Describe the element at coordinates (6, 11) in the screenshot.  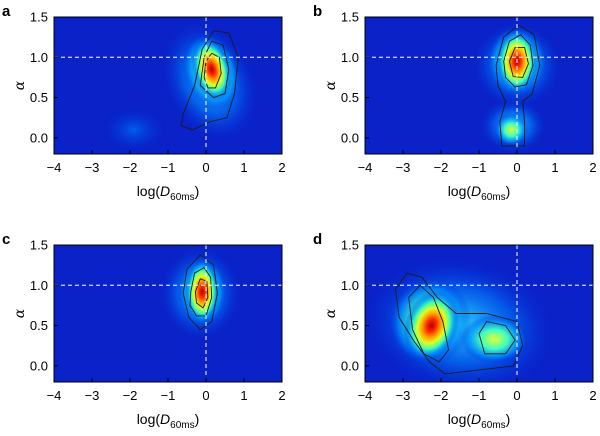
I see `panel-letter: a` at that location.